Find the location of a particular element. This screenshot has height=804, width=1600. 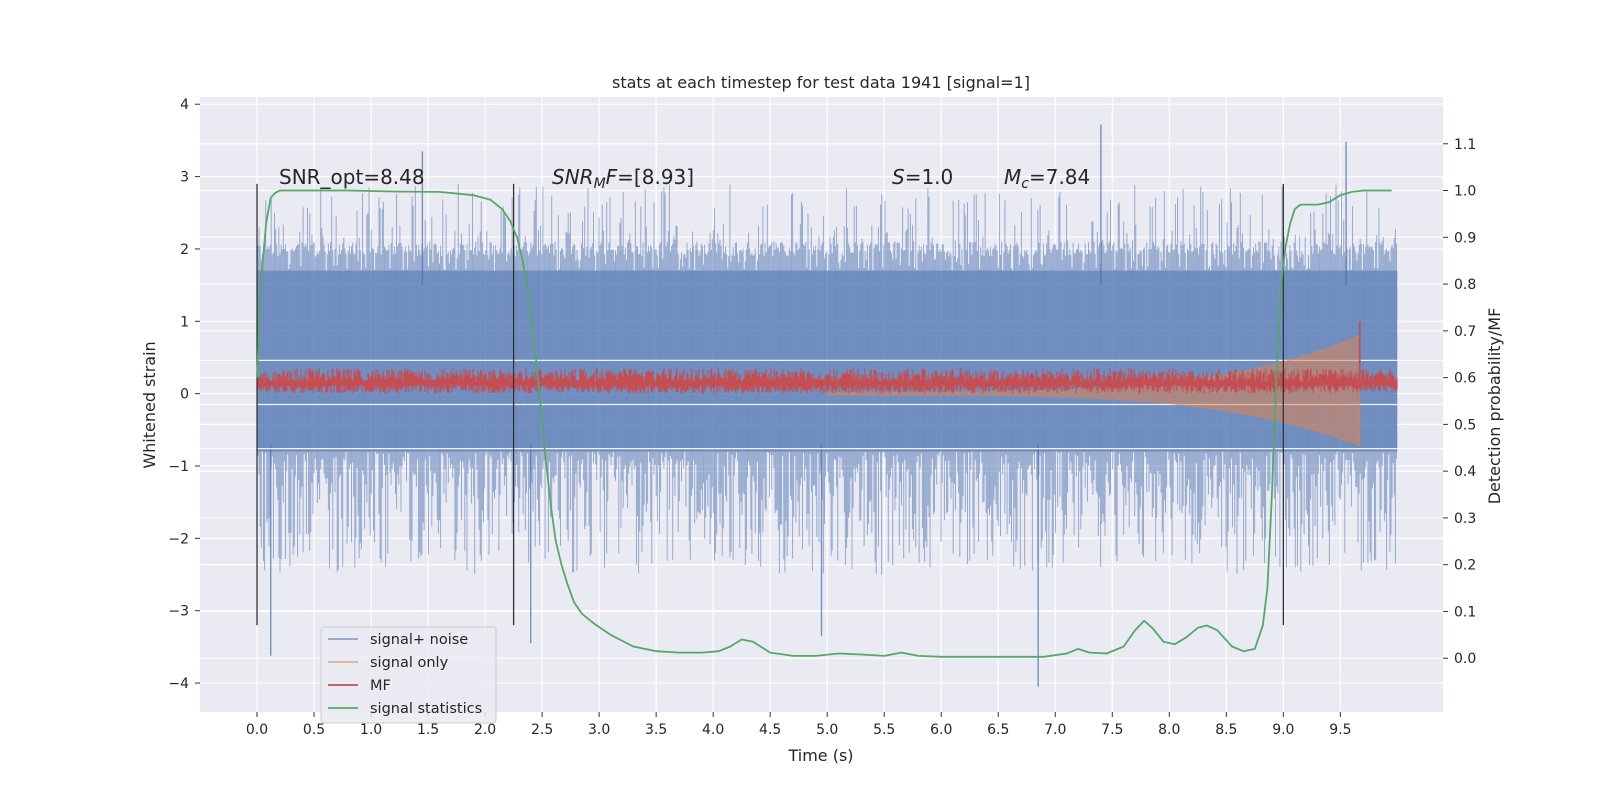

annotation-mc-sub: c is located at coordinates (1025, 184).